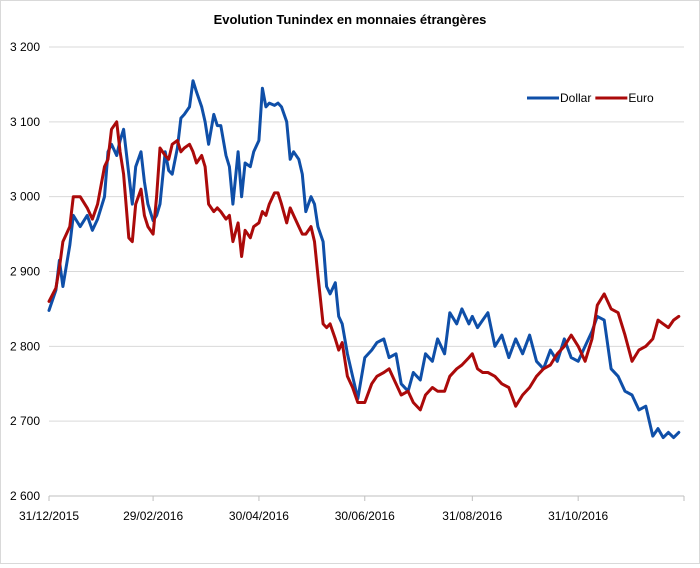 This screenshot has height=568, width=700. Describe the element at coordinates (153, 516) in the screenshot. I see `x-tick-label: 29/02/2016` at that location.